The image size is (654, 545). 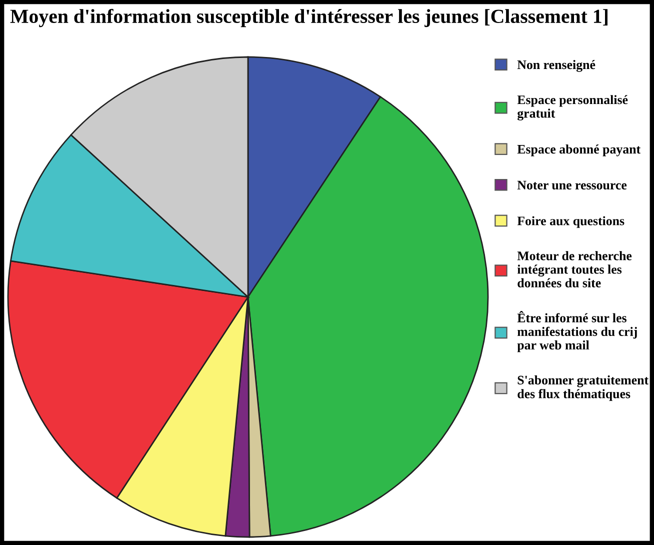 I want to click on legend-label: Espace abonné payant, so click(x=579, y=150).